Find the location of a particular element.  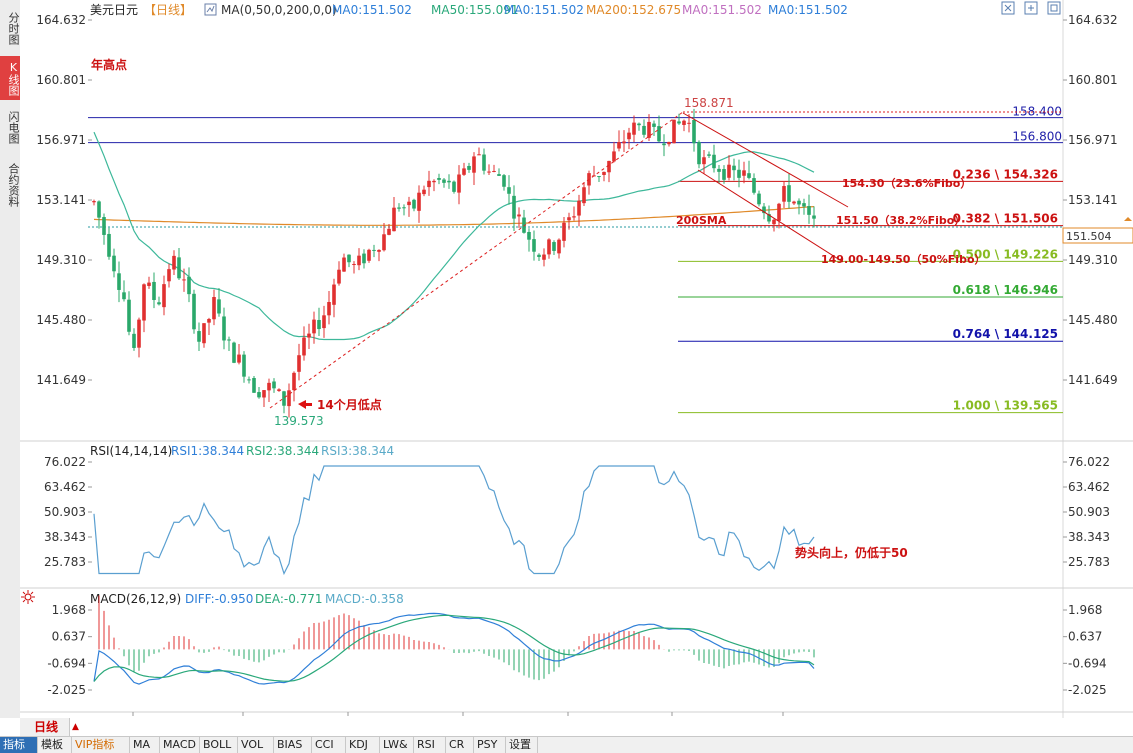

rsi3-value: RSI3:38.344 is located at coordinates (357, 451).